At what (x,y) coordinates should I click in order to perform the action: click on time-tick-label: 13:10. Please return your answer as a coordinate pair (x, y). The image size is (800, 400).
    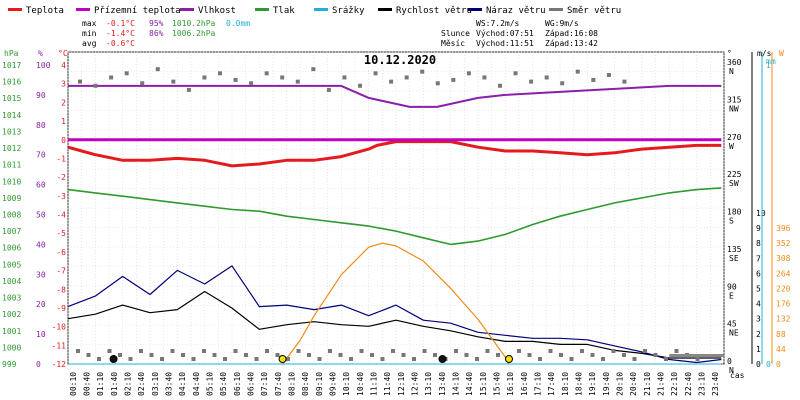
    Looking at the image, I should click on (428, 384).